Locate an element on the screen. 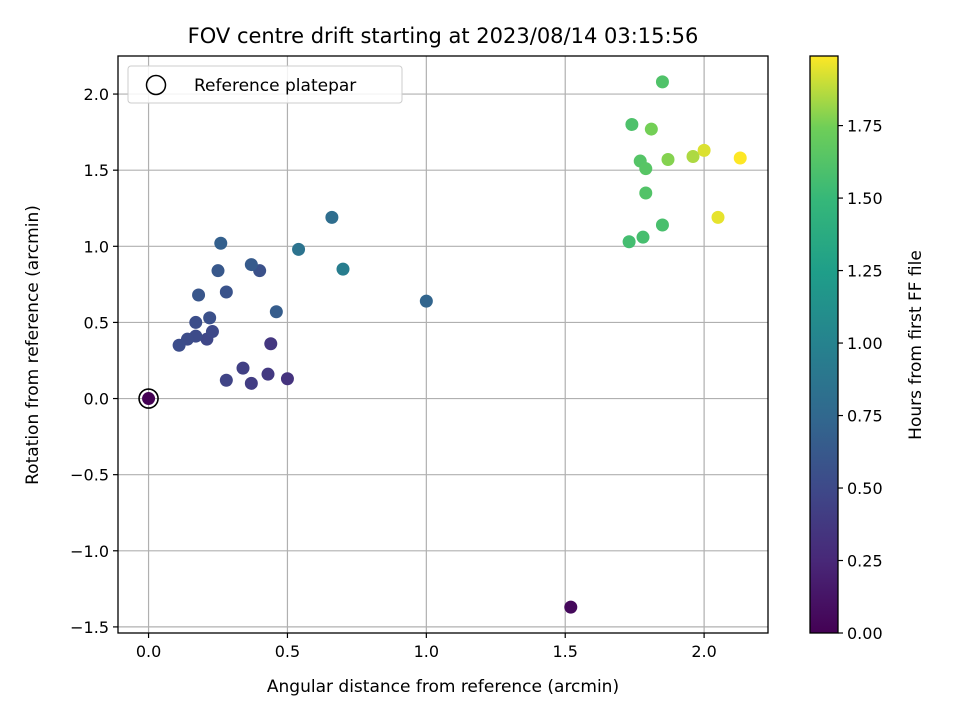 This screenshot has height=720, width=960. colorbar-tick-label: 0.25 is located at coordinates (865, 561).